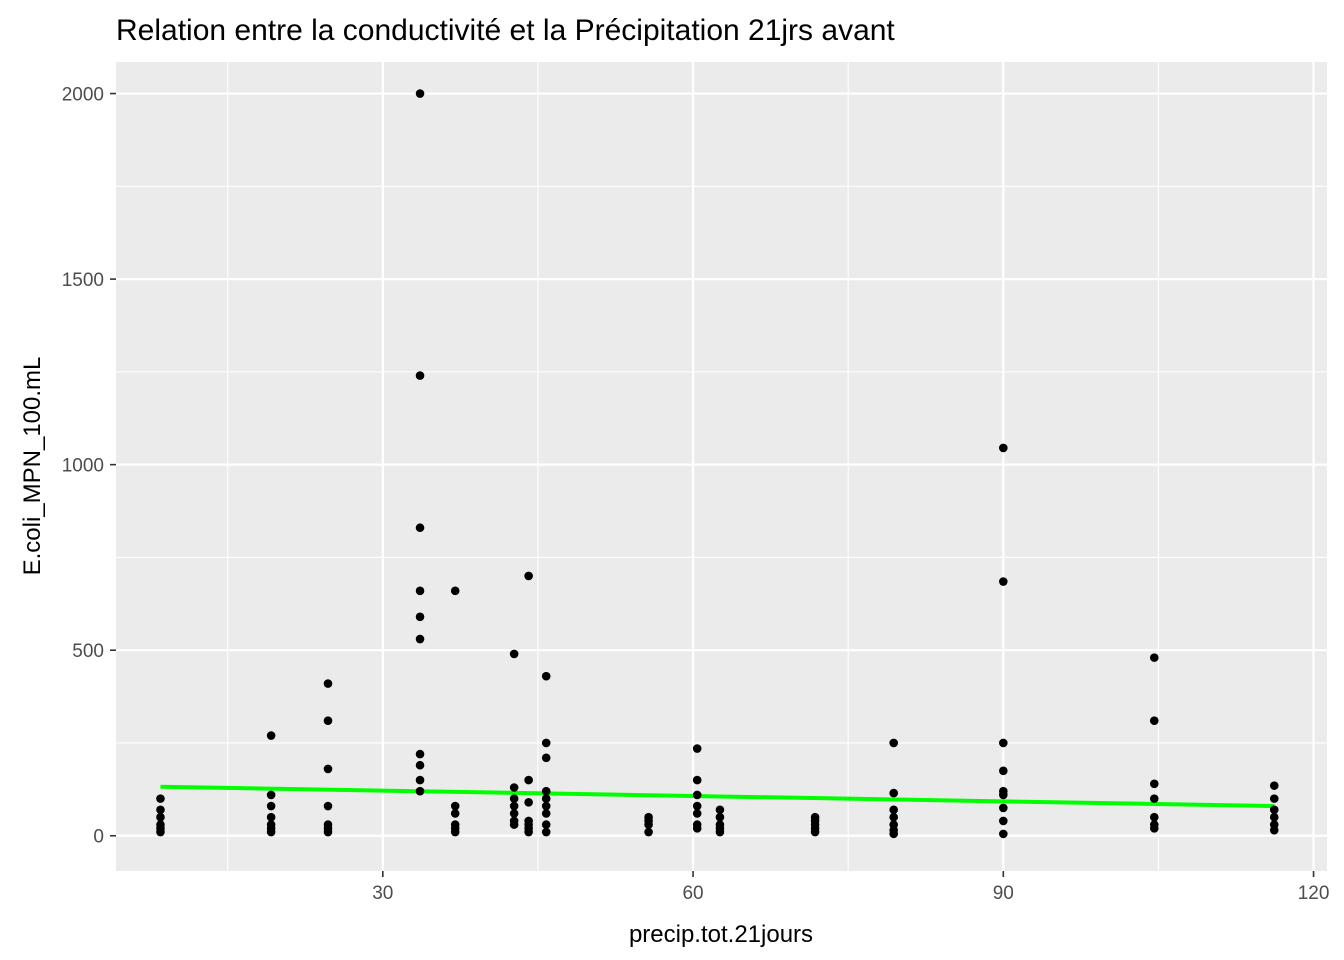 The width and height of the screenshot is (1344, 960). I want to click on y-tick-label: 1500, so click(83, 280).